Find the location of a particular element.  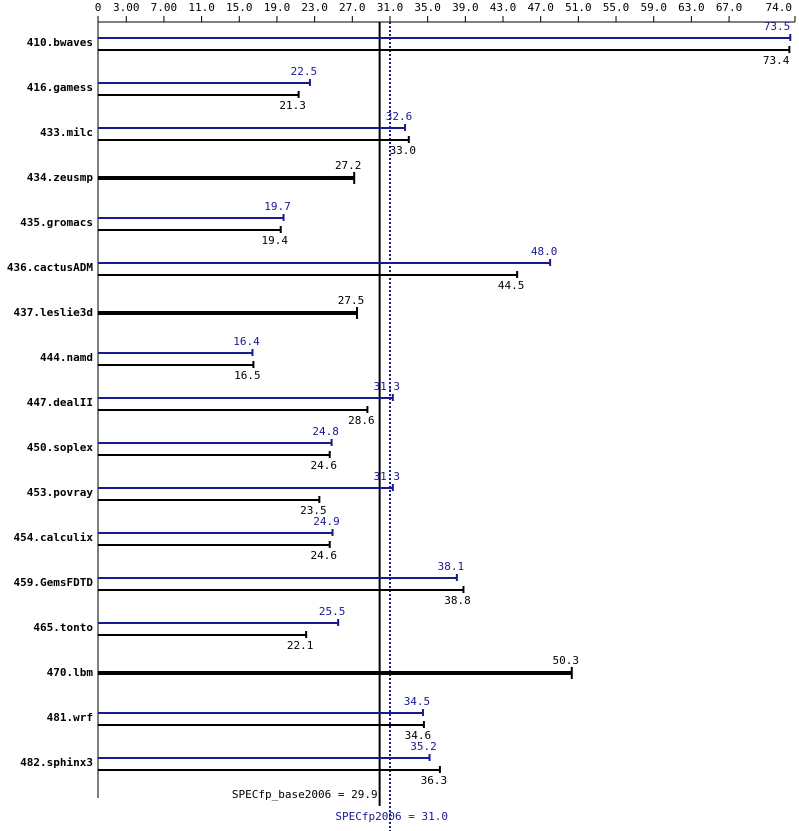

value-label: 27.5 is located at coordinates (351, 300).